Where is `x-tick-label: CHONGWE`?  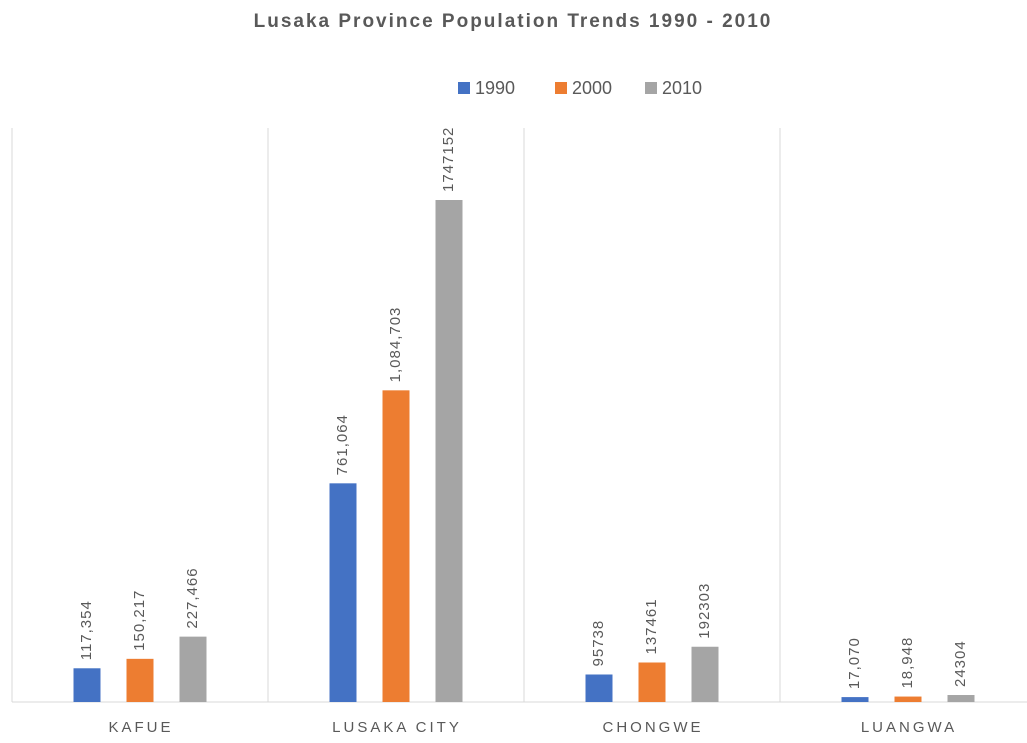
x-tick-label: CHONGWE is located at coordinates (653, 727).